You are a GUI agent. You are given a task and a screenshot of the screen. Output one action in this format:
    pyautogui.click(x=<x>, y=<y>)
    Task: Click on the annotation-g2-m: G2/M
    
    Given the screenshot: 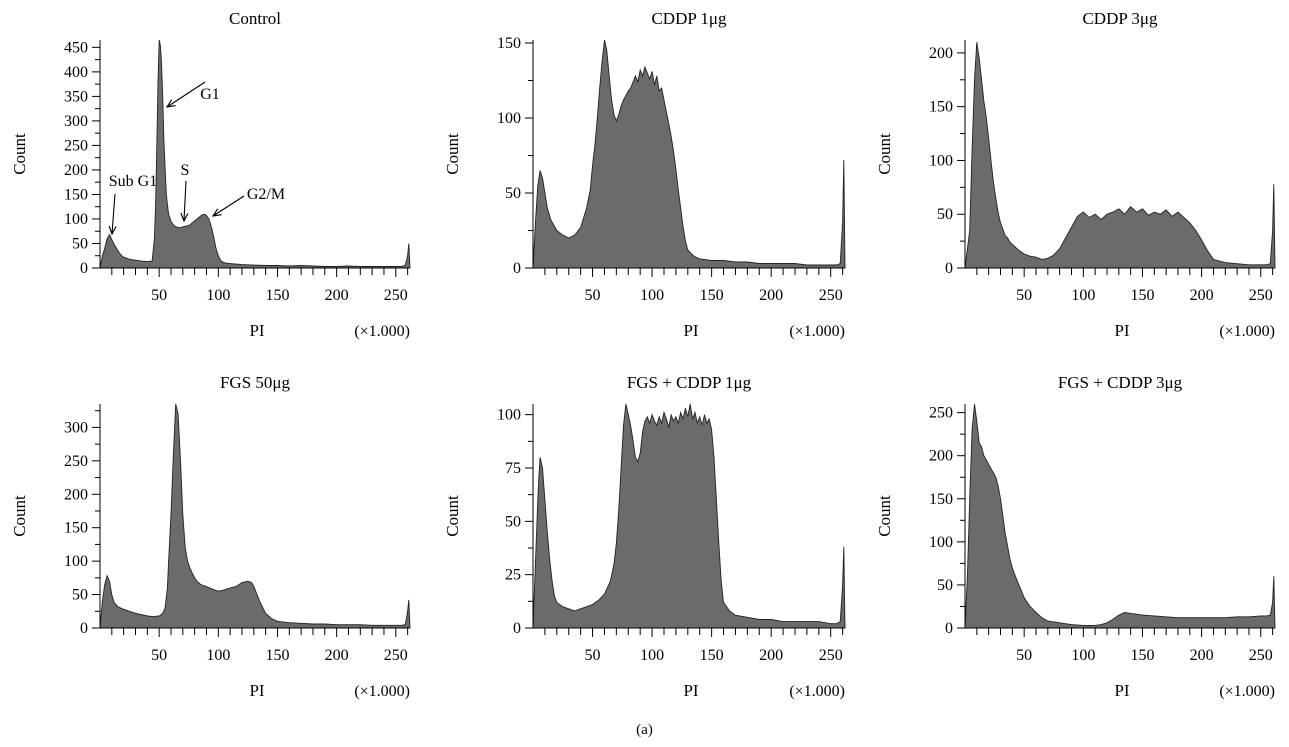 What is the action you would take?
    pyautogui.click(x=249, y=201)
    